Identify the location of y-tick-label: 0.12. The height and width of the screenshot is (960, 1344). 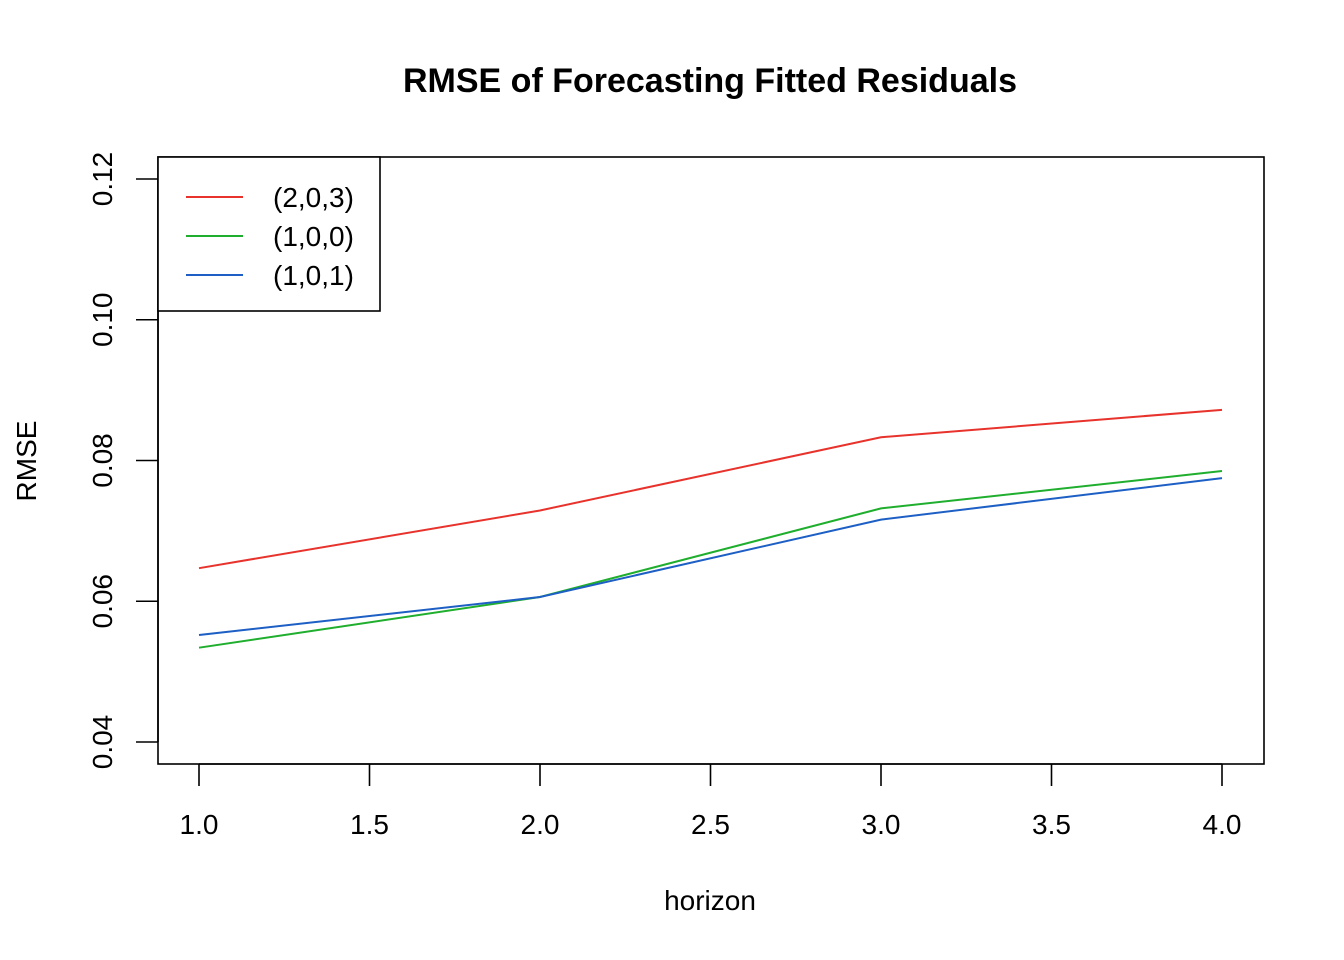
(102, 179).